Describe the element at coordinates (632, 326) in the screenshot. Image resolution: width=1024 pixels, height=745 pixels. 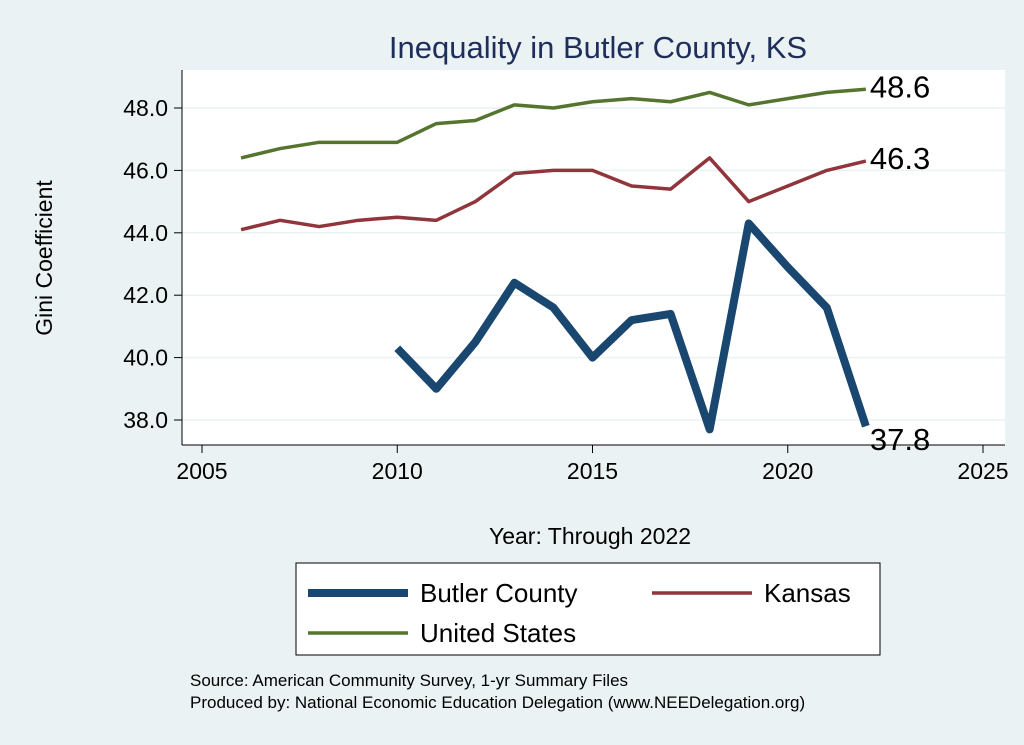
I see `series-line-butler-county` at that location.